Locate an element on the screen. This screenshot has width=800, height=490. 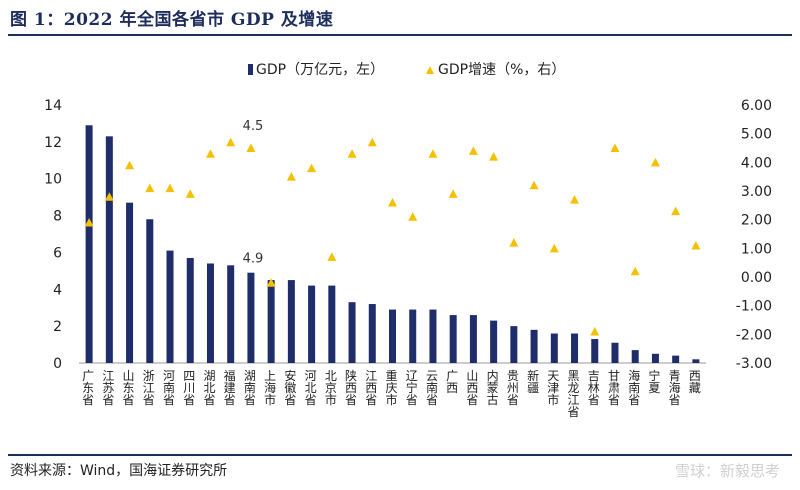
x-tick-label: 陕西省 is located at coordinates (351, 387).